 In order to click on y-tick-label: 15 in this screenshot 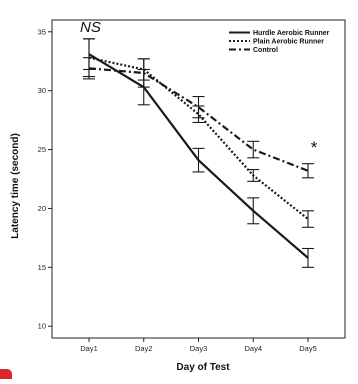, I will do `click(42, 267)`.